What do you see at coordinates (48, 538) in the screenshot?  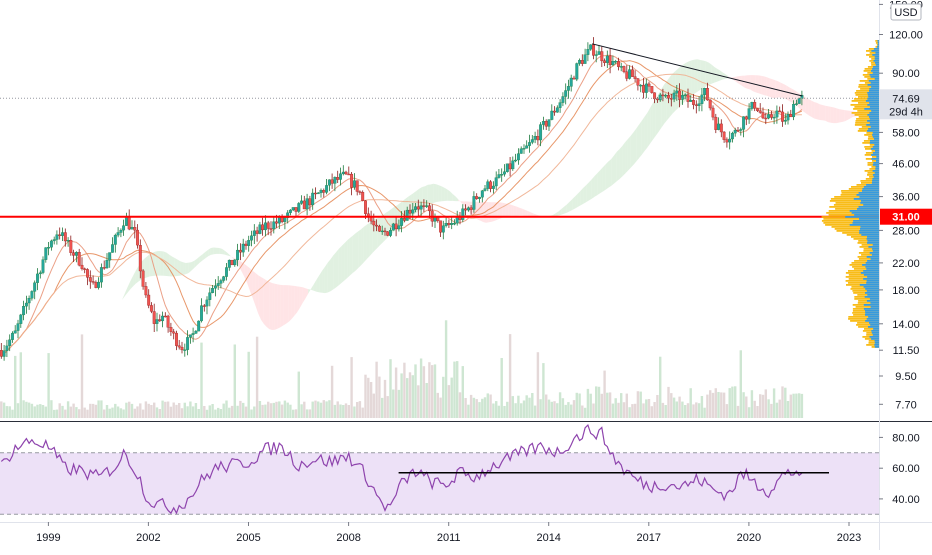 I see `time-tick-label: 1999` at bounding box center [48, 538].